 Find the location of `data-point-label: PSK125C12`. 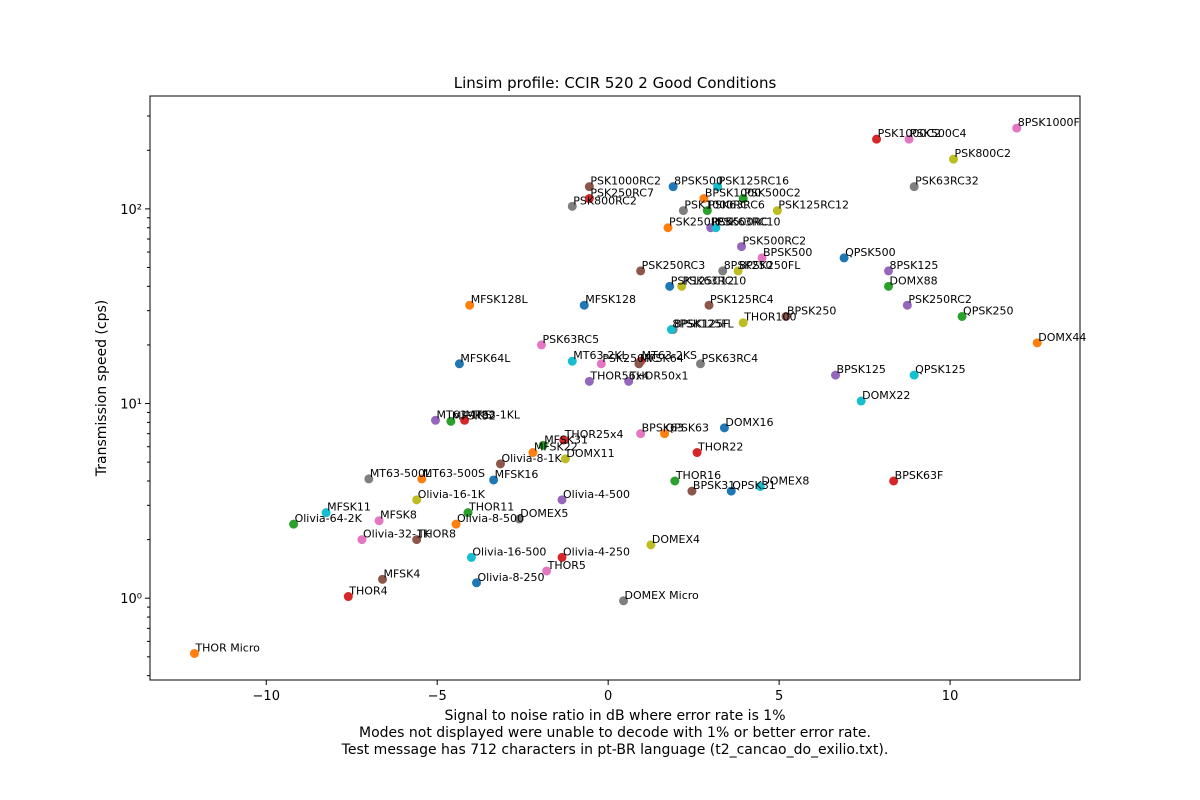

data-point-label: PSK125C12 is located at coordinates (703, 280).